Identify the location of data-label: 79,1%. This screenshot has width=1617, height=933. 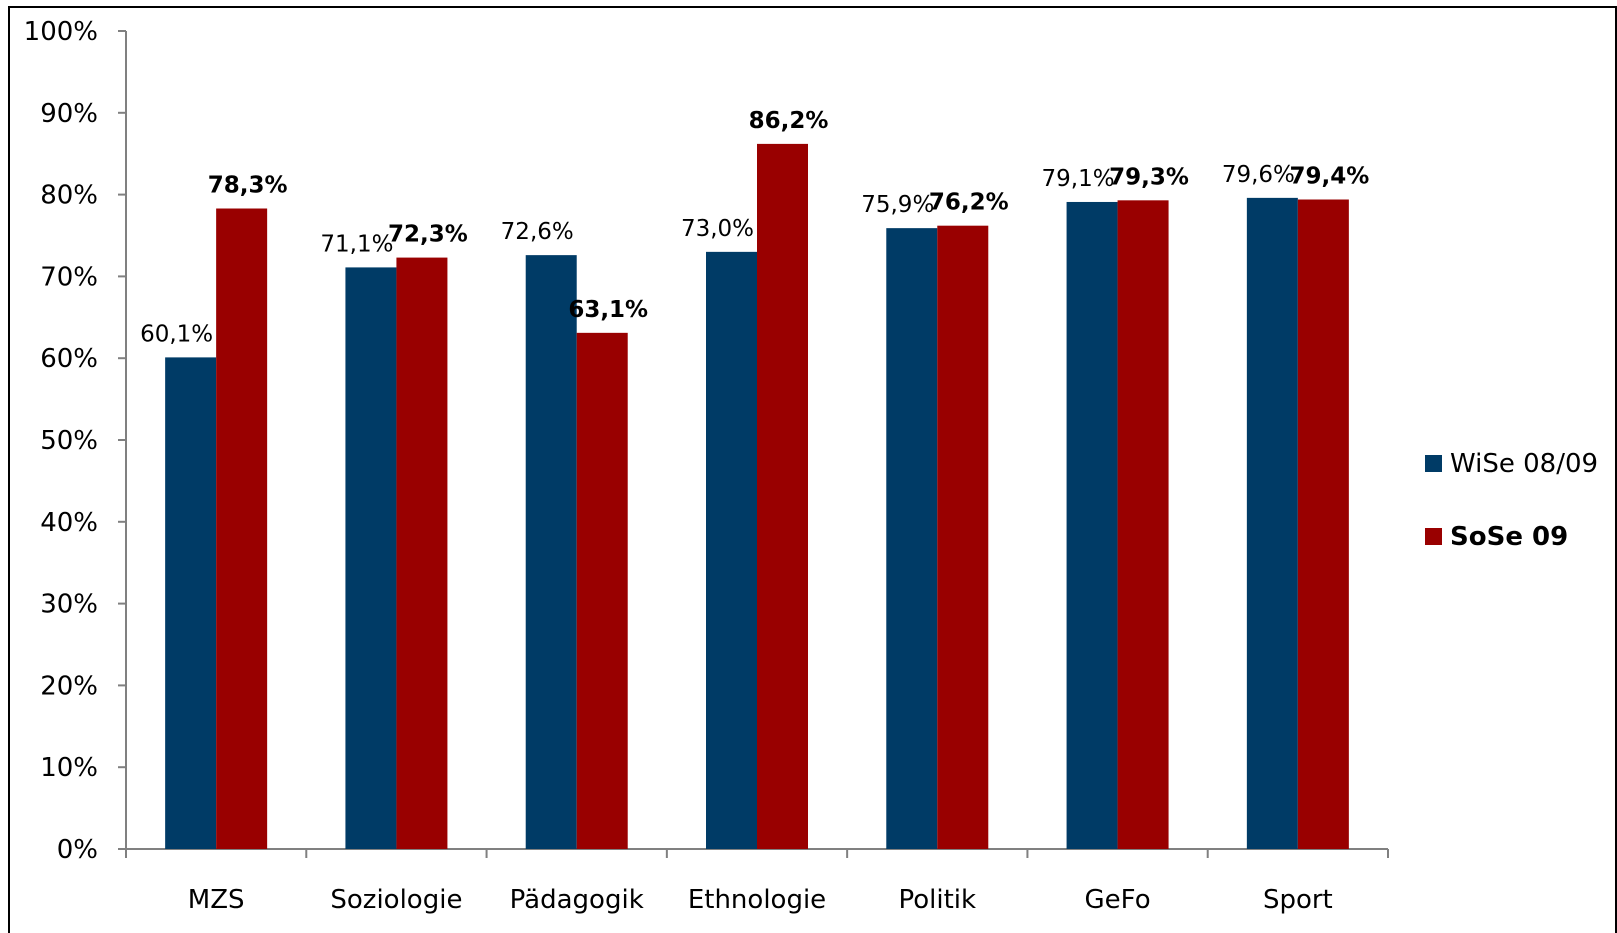
(1078, 179).